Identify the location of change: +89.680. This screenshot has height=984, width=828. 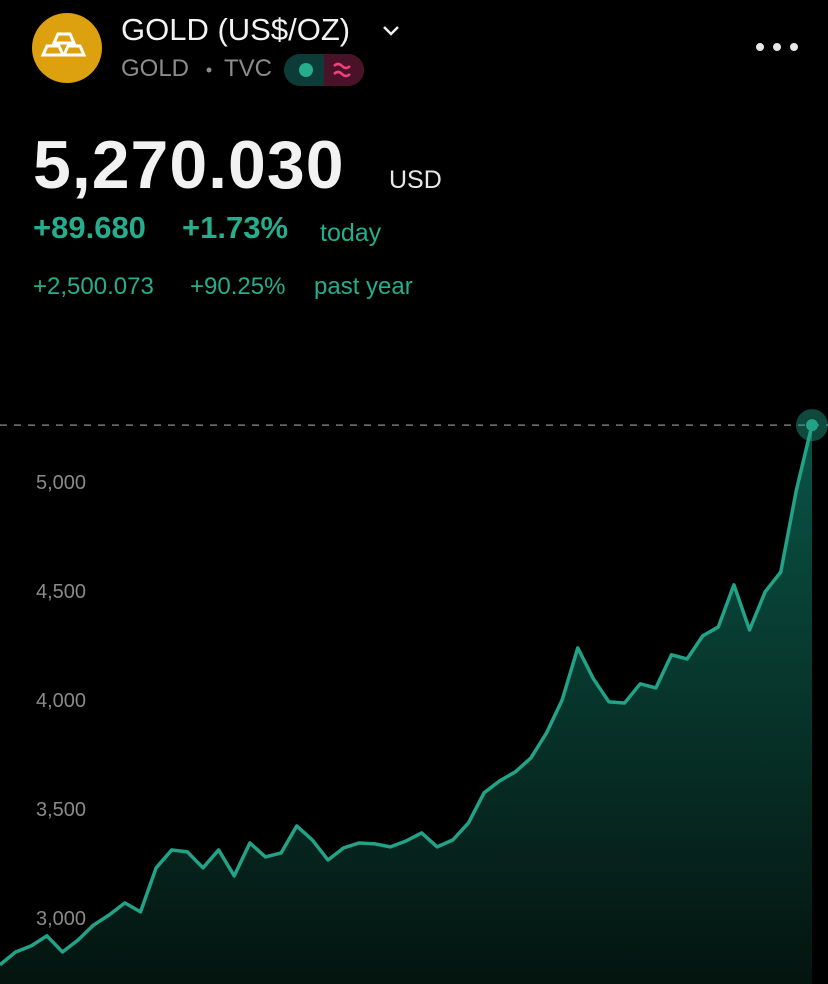
(89, 227).